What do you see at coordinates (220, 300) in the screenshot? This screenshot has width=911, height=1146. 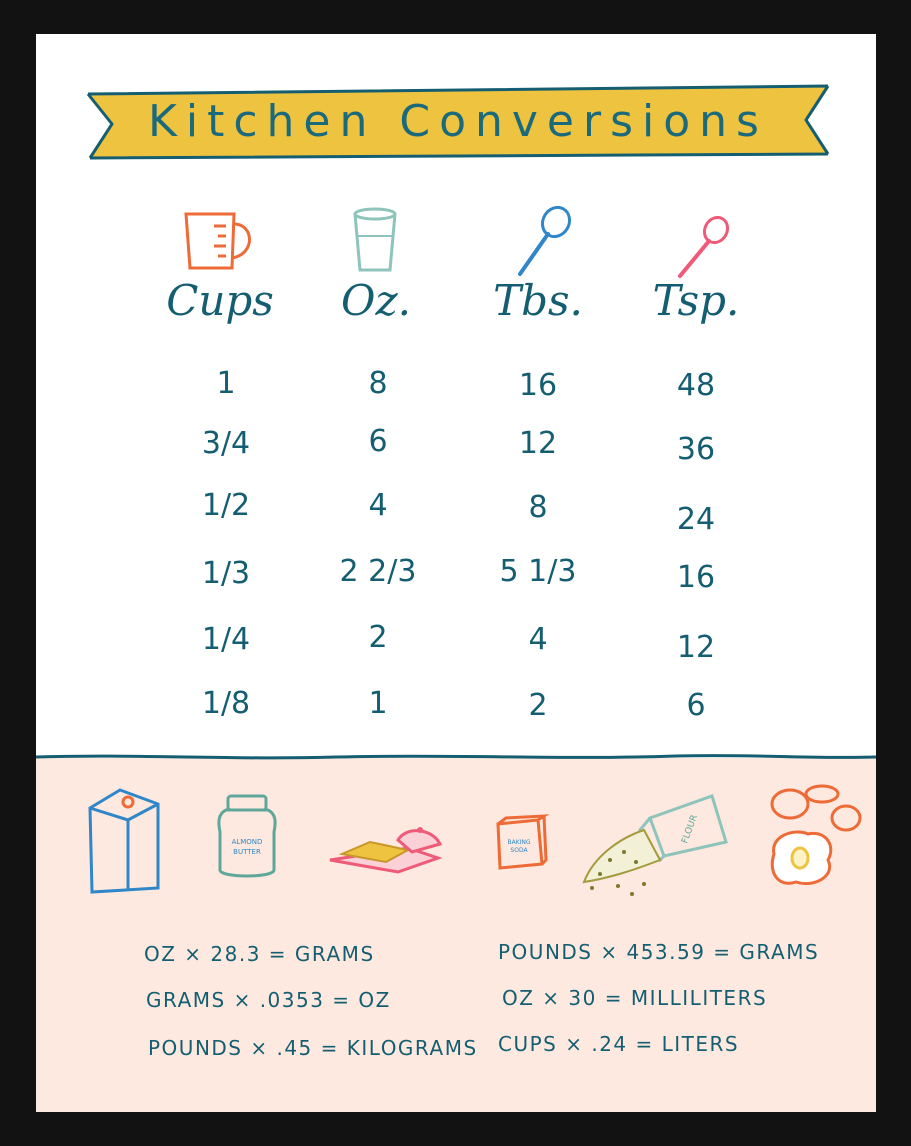 I see `column-header-cups: Cups` at bounding box center [220, 300].